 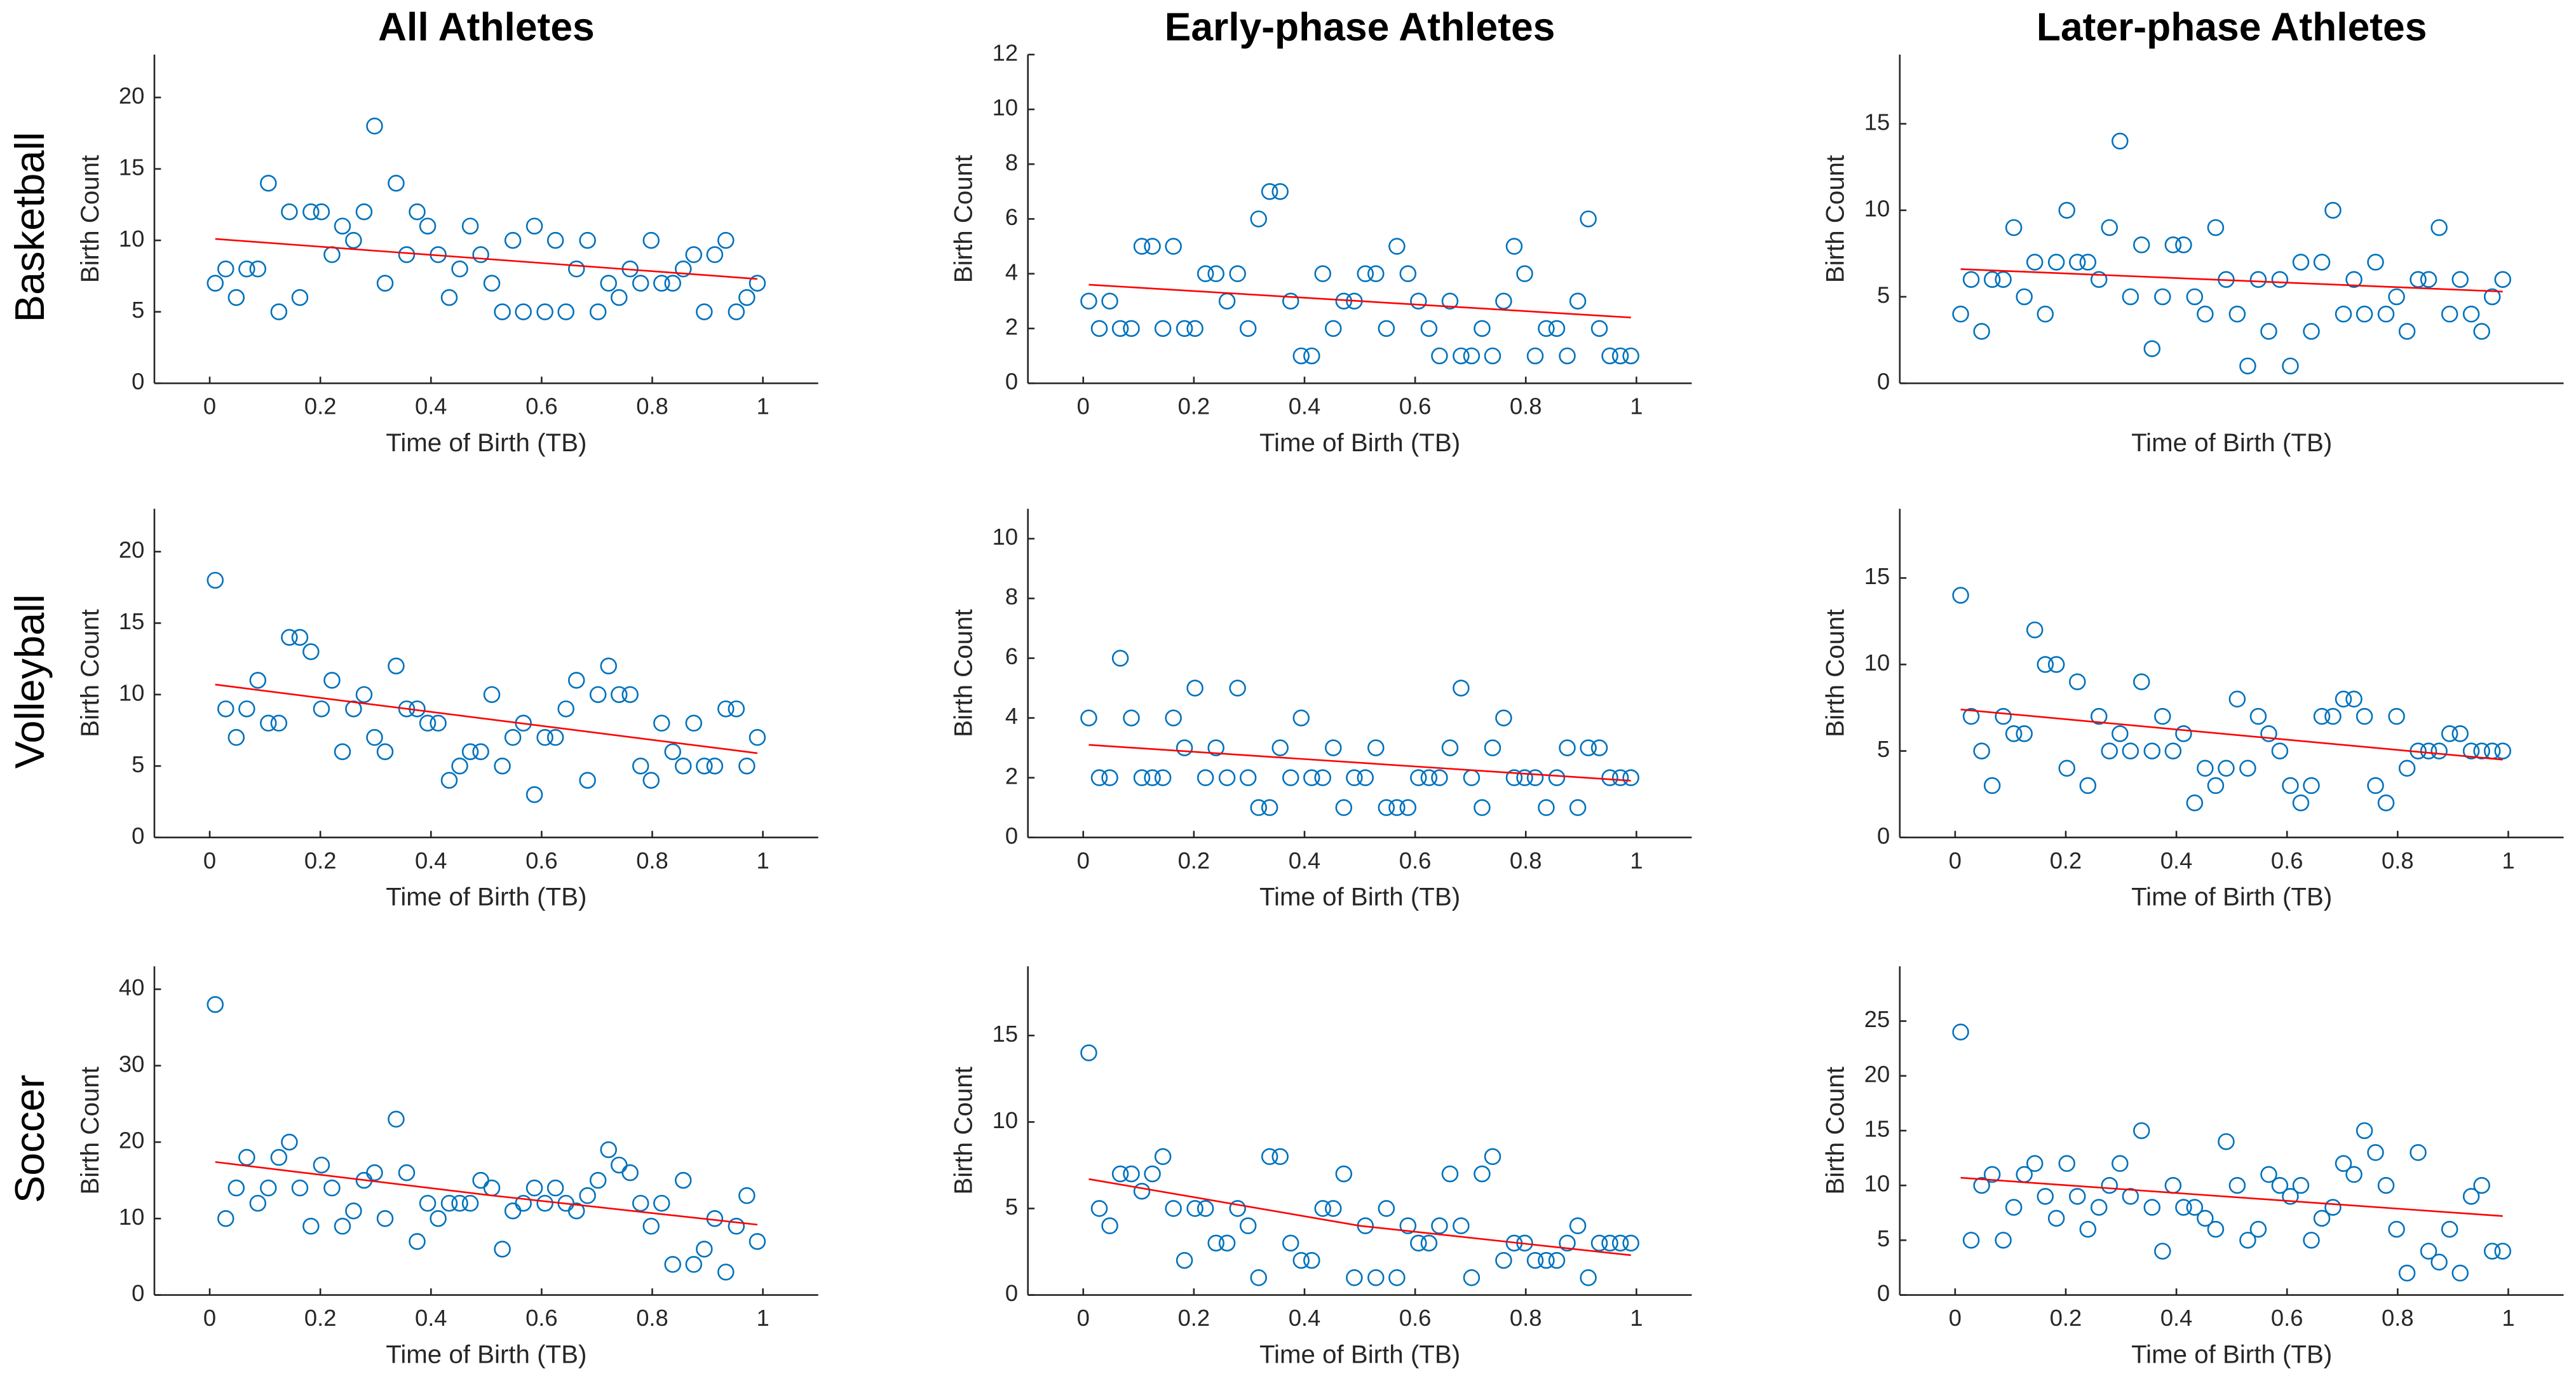 What do you see at coordinates (138, 764) in the screenshot?
I see `y-tick-label: 5` at bounding box center [138, 764].